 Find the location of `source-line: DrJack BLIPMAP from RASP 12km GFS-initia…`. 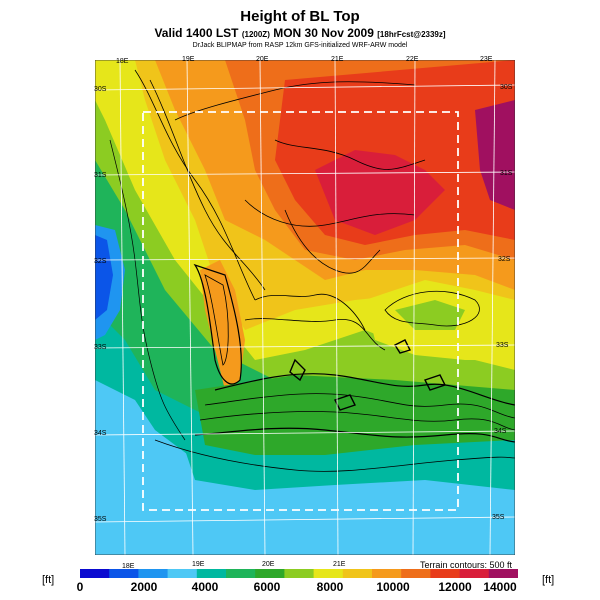

source-line: DrJack BLIPMAP from RASP 12km GFS-initia… is located at coordinates (300, 45).